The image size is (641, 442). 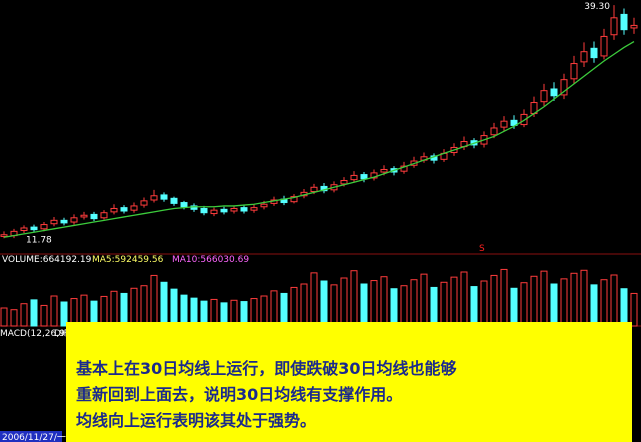 I want to click on dif-legend: DIF, so click(x=61, y=334).